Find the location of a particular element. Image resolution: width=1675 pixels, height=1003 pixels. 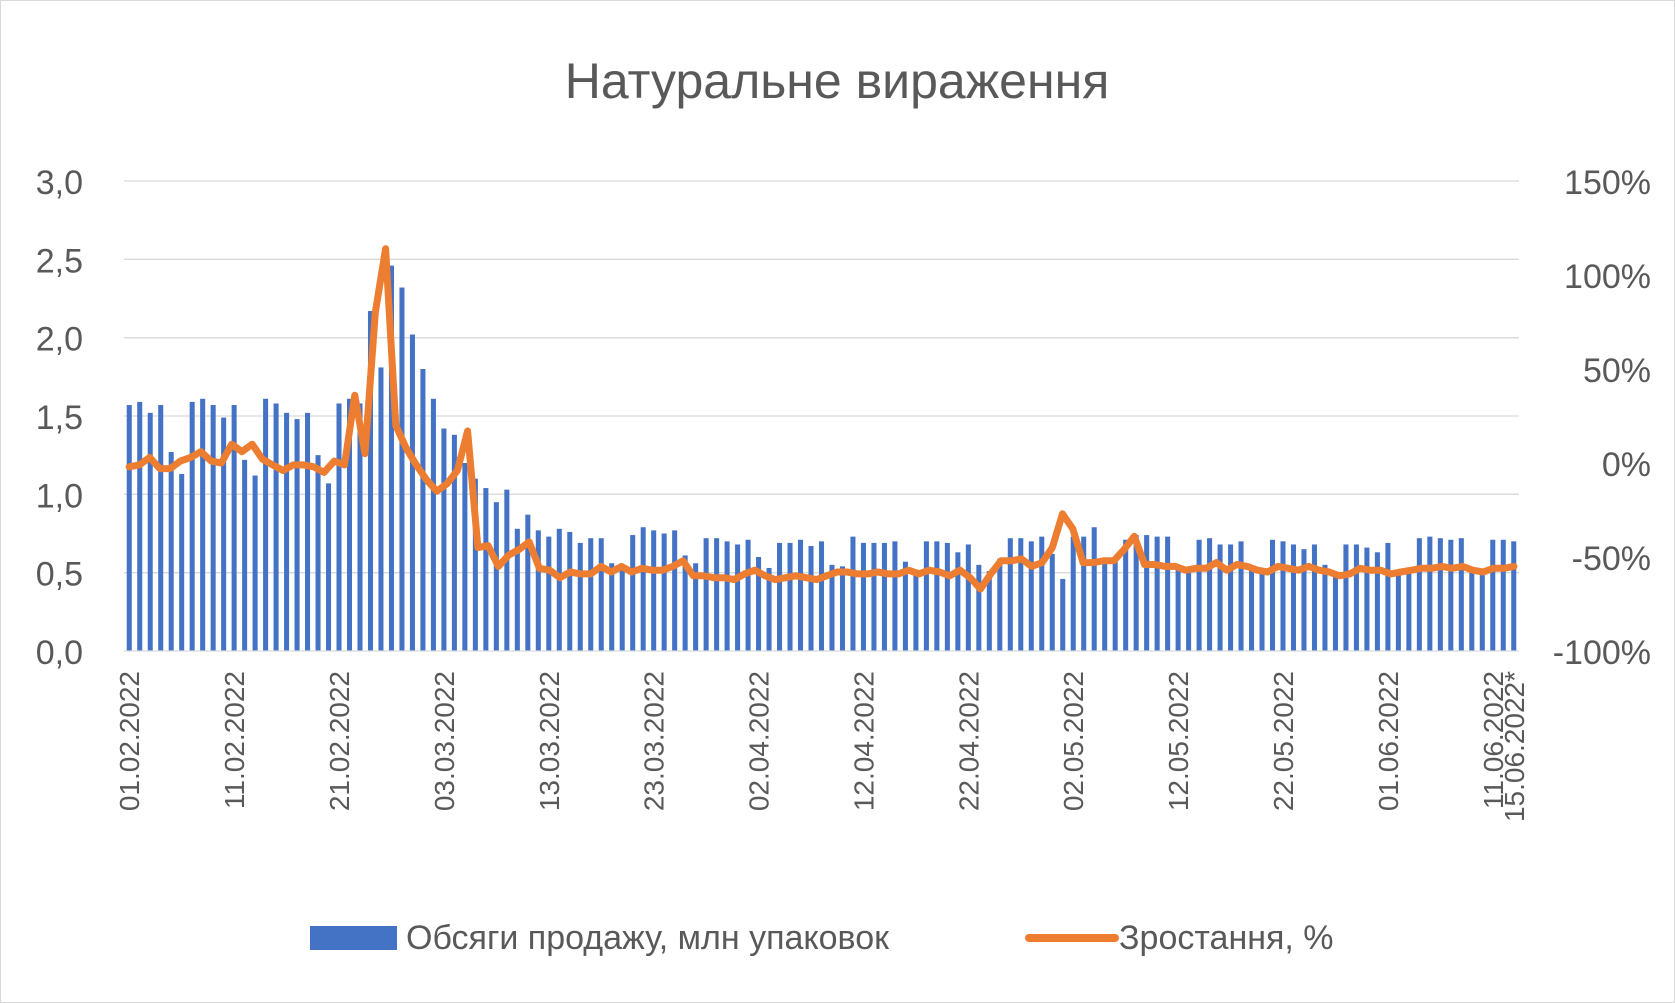

x-tick-label: 13.03.2022 is located at coordinates (549, 741).